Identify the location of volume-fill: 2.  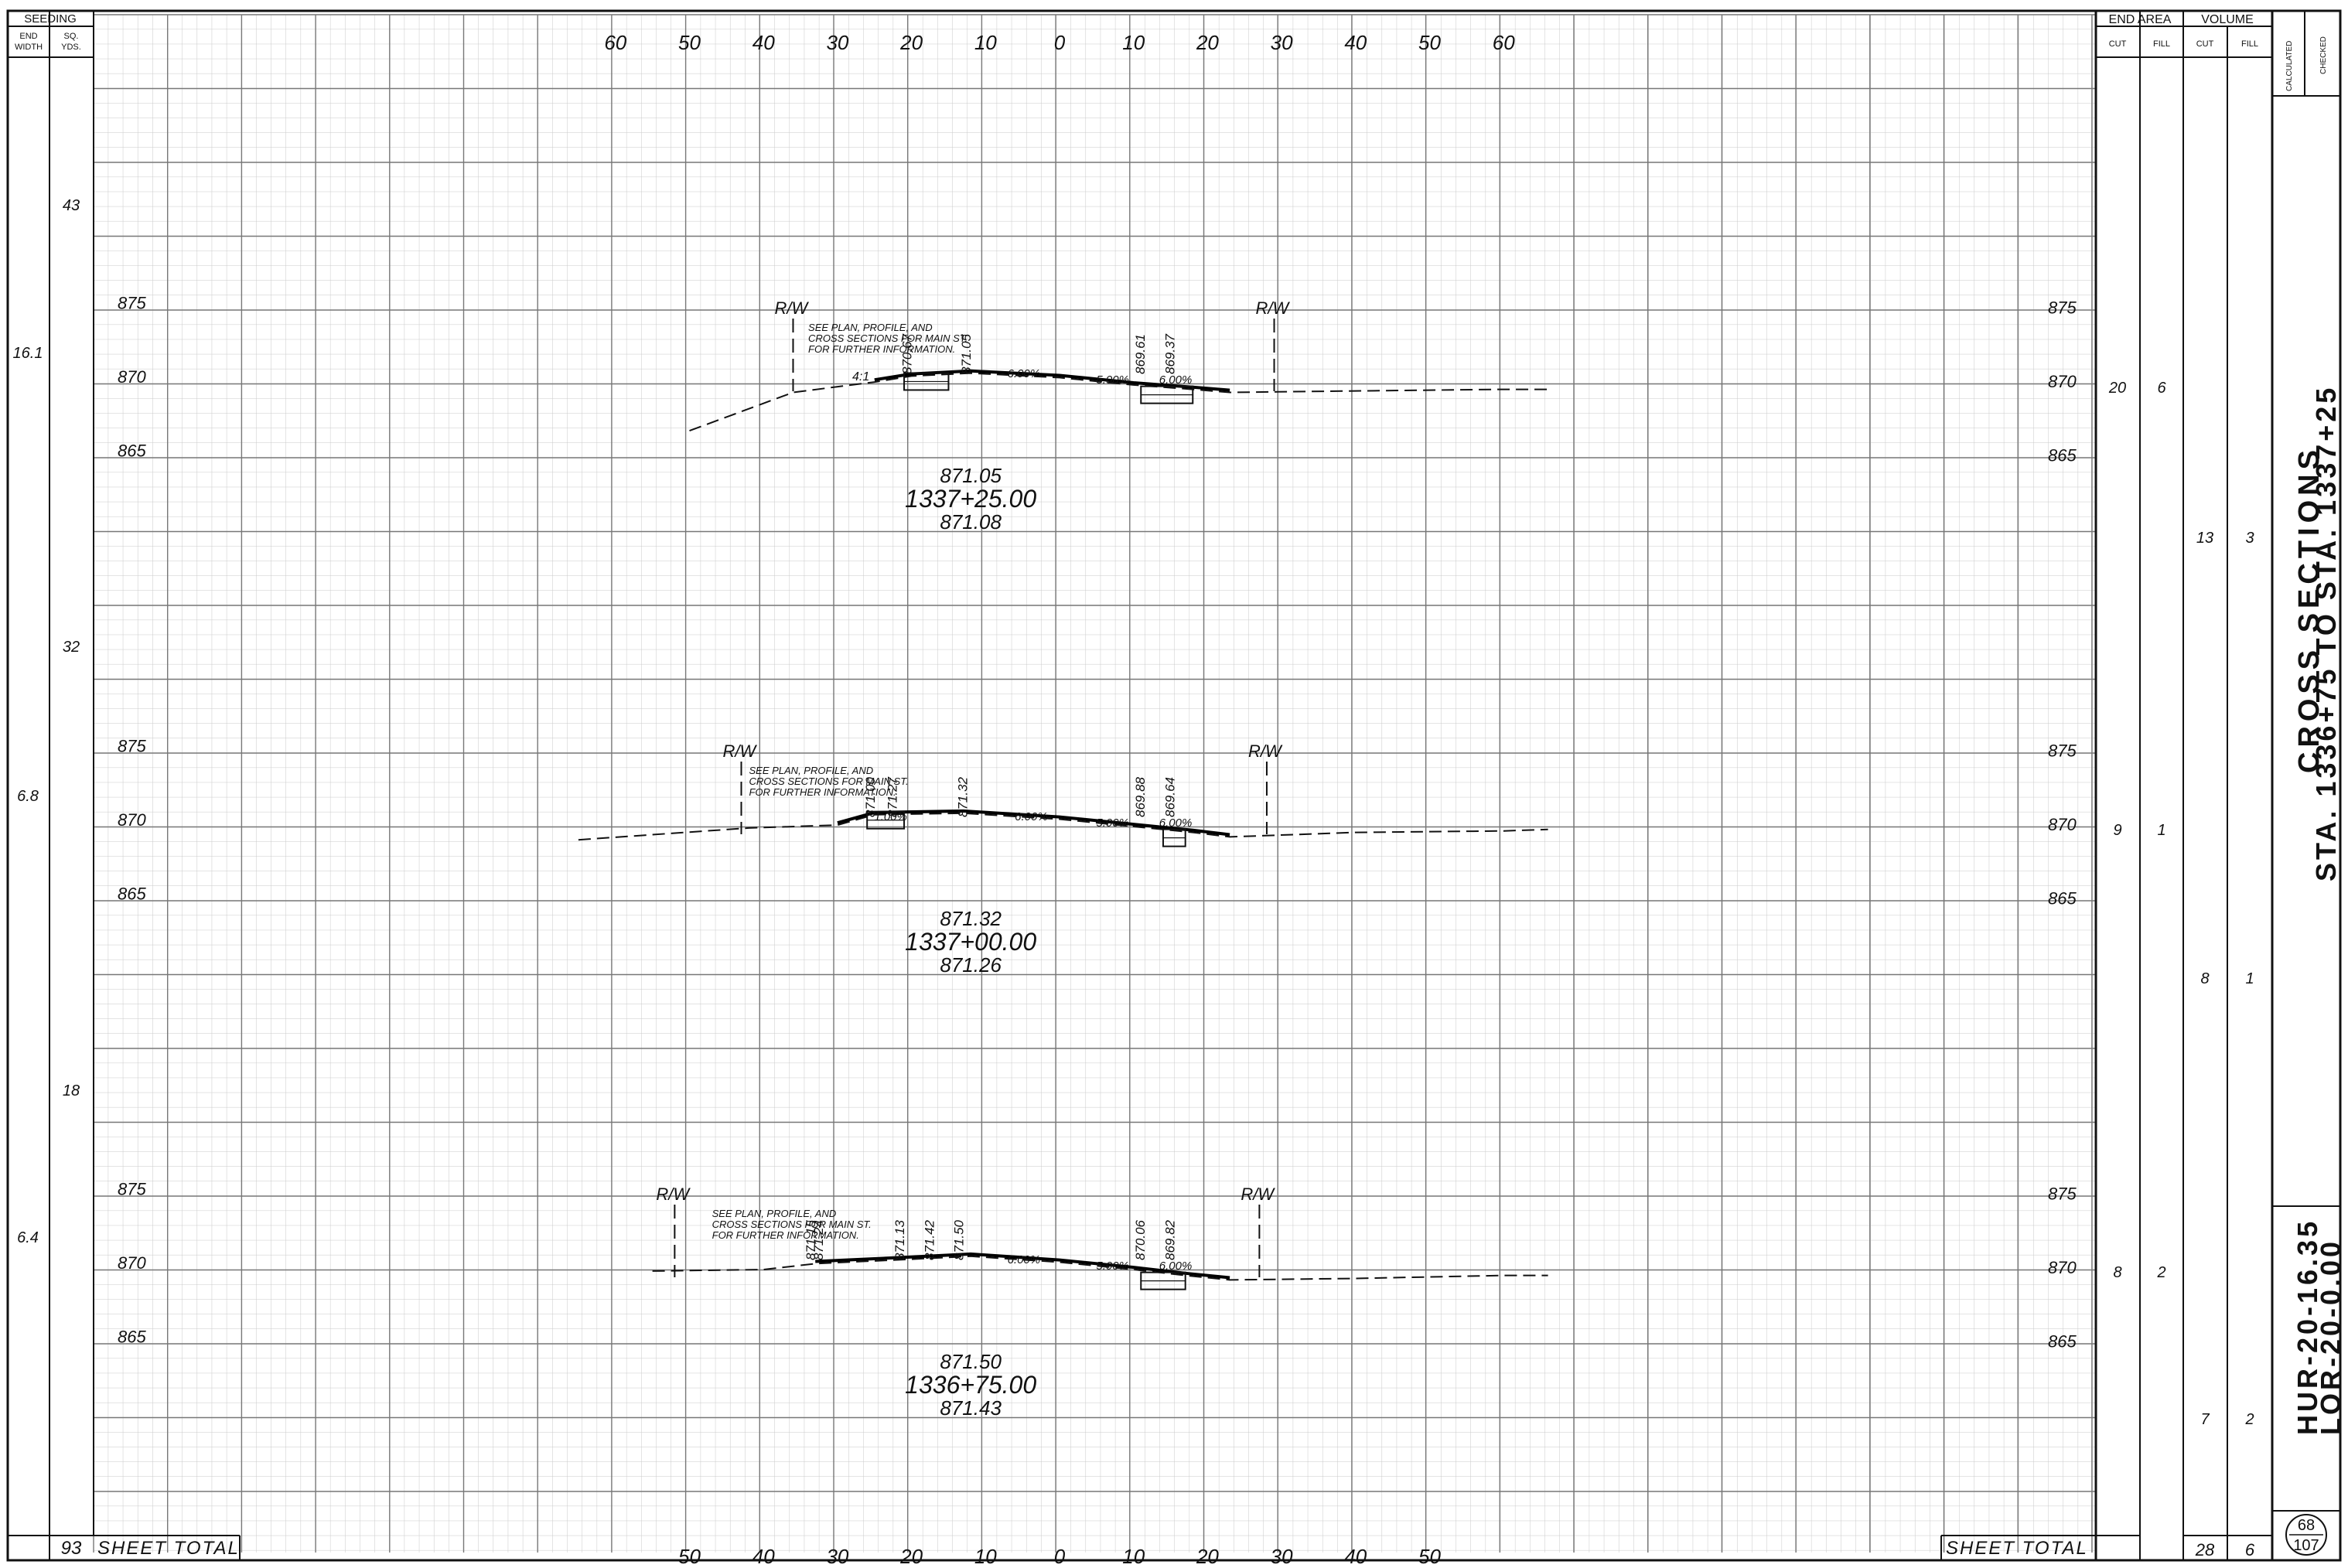
(2249, 1419).